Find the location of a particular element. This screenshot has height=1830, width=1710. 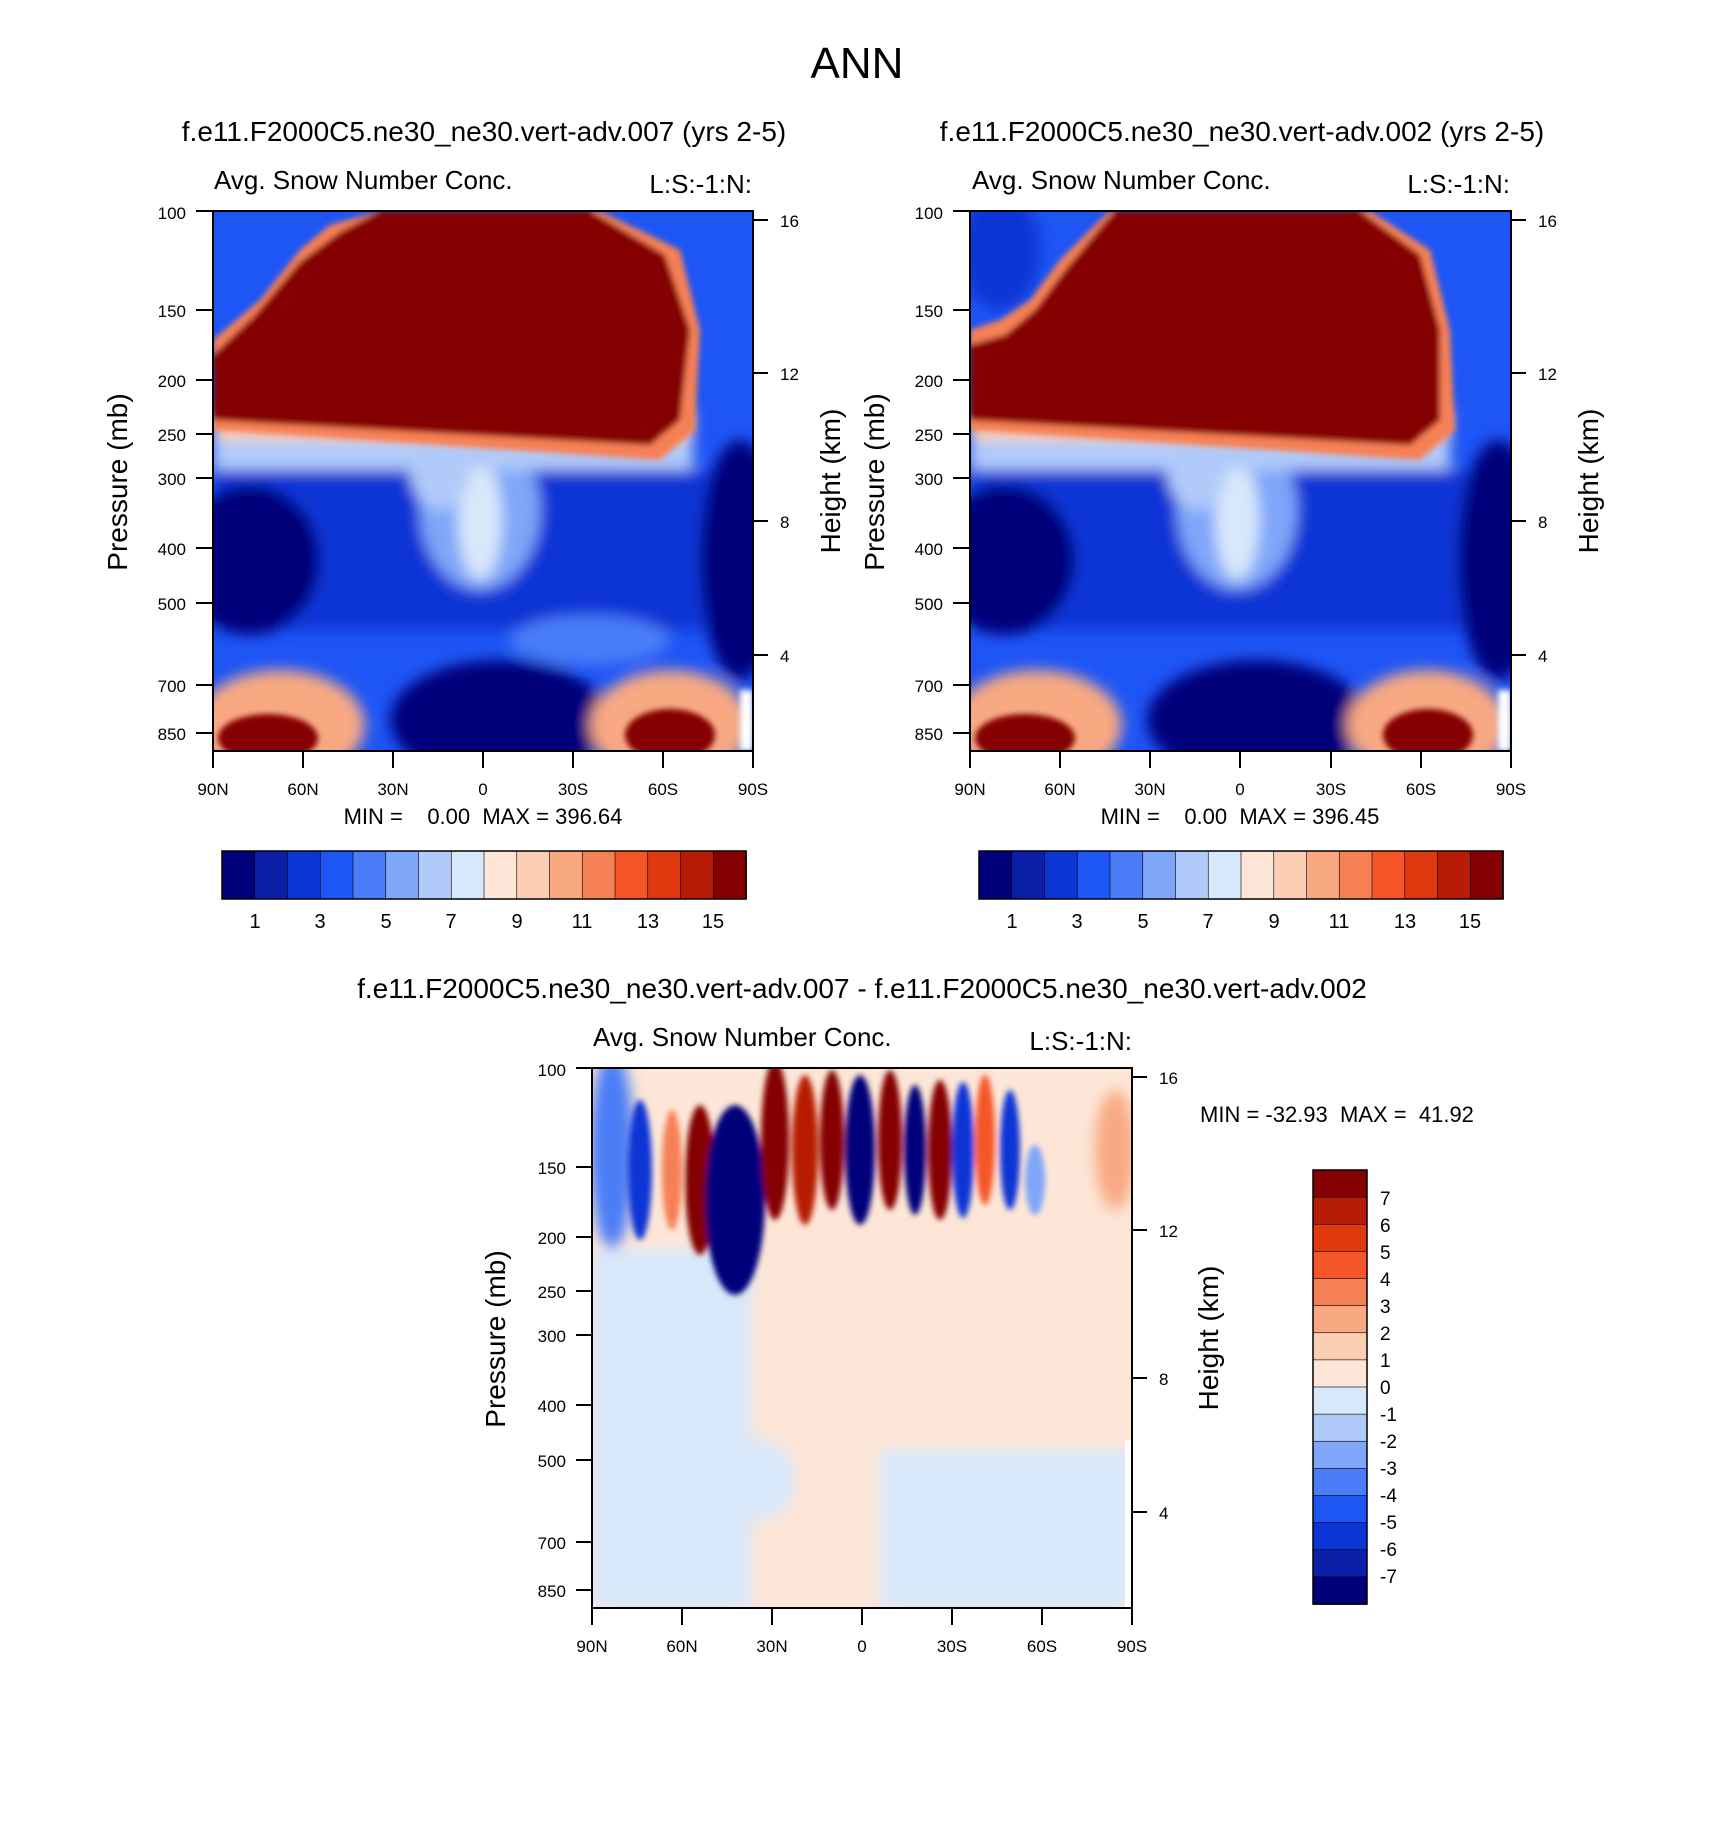

panel-c-rtick: 12 is located at coordinates (1168, 1231).